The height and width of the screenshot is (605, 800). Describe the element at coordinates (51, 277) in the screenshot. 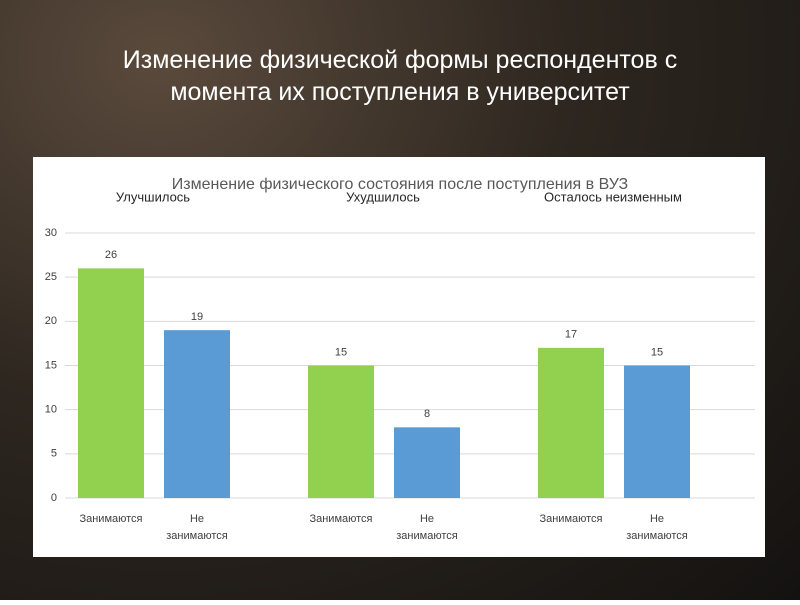

I see `y-tick-label: 25` at that location.